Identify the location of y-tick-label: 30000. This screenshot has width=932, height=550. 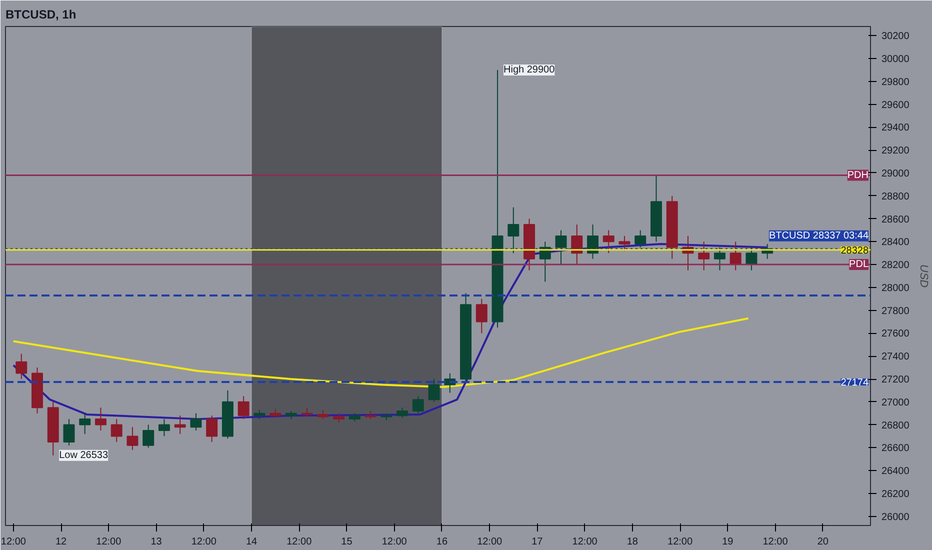
(896, 60).